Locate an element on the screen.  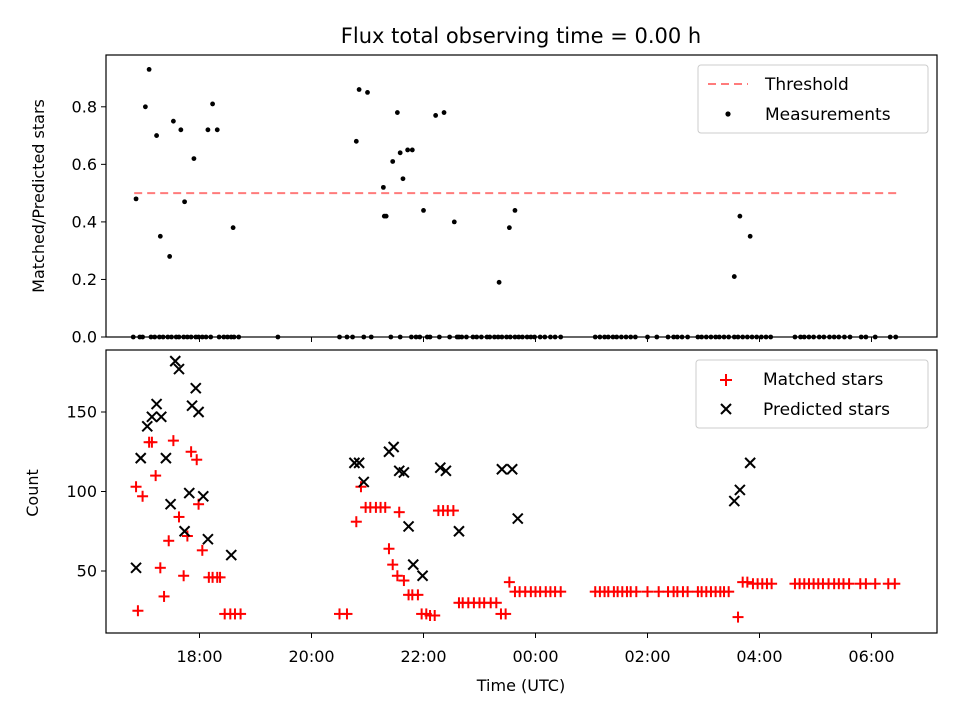
top-y-tick-label: 0.6 is located at coordinates (84, 164).